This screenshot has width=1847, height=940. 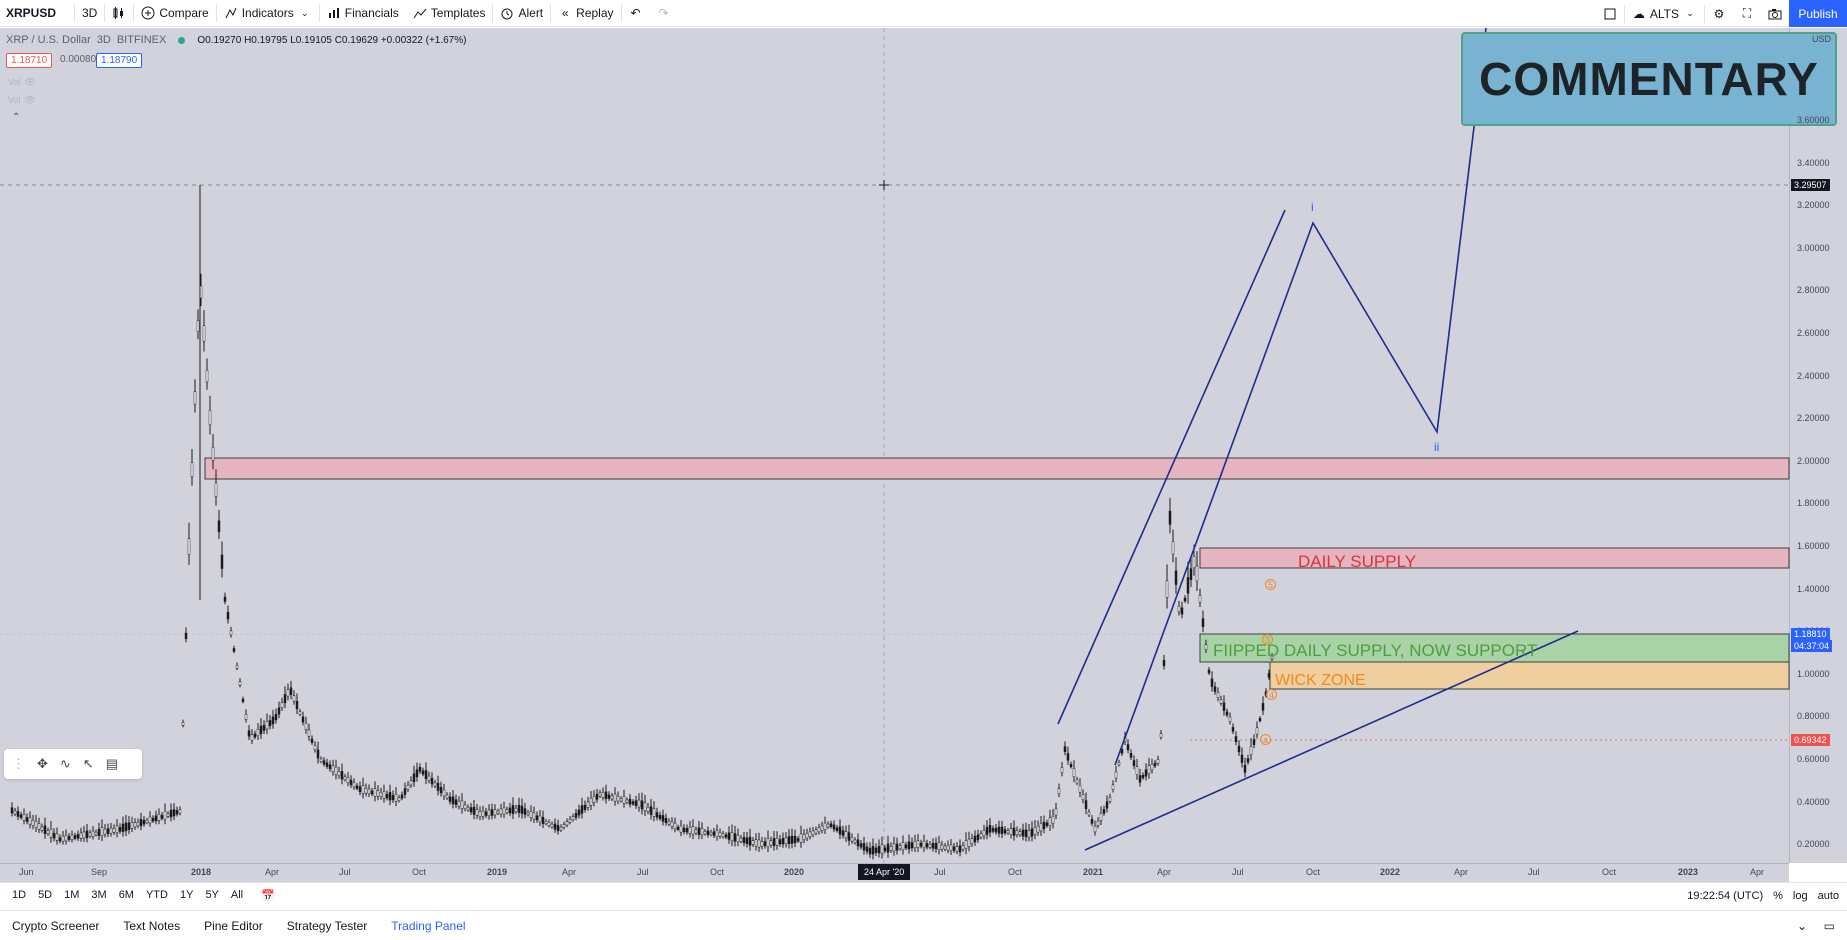 What do you see at coordinates (156, 895) in the screenshot?
I see `range-button: YTD` at bounding box center [156, 895].